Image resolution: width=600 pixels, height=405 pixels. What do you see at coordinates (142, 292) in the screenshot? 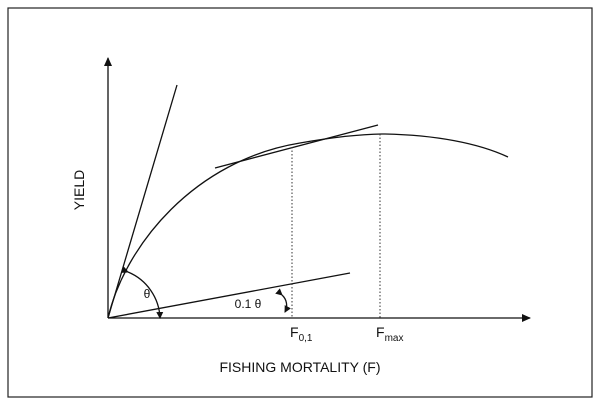
I see `theta-arc` at bounding box center [142, 292].